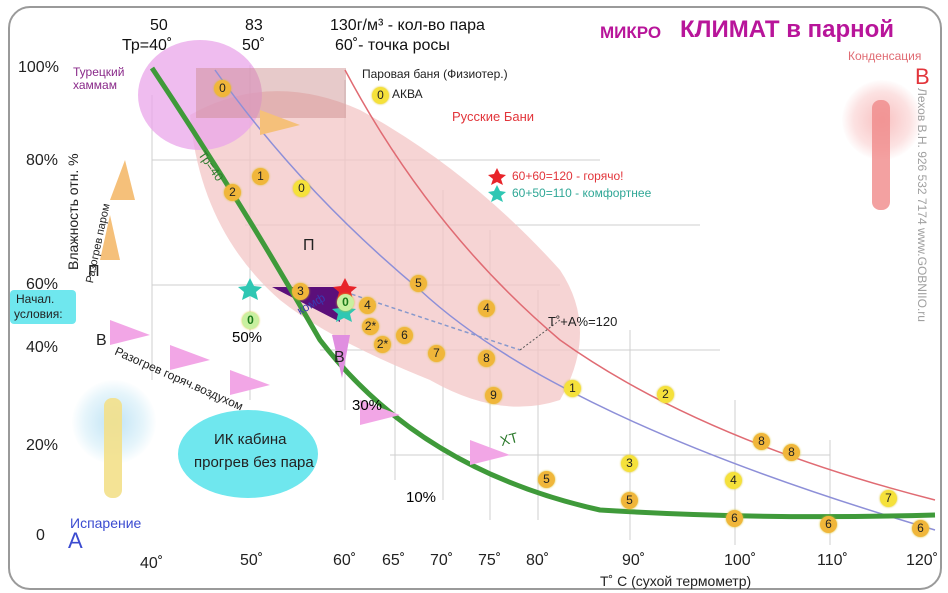  I want to click on corner-b-label: B, so click(922, 76).